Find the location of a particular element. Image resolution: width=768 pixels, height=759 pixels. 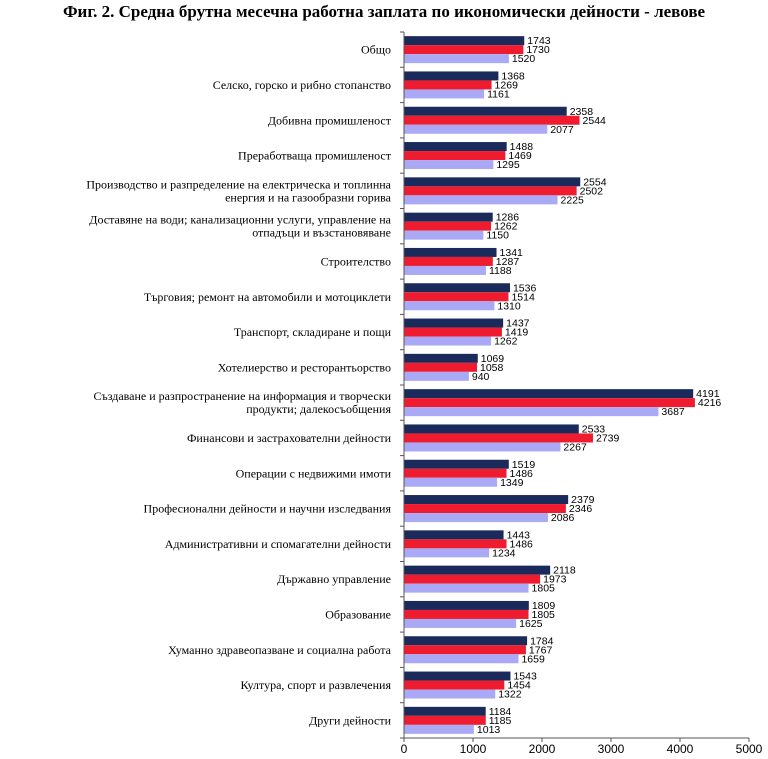

category-label: Култура, спорт и развлечения is located at coordinates (315, 685).